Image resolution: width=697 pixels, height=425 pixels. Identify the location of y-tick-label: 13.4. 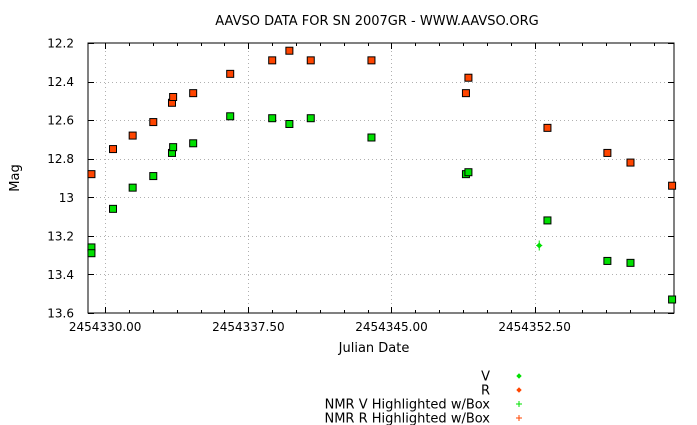
(60, 275).